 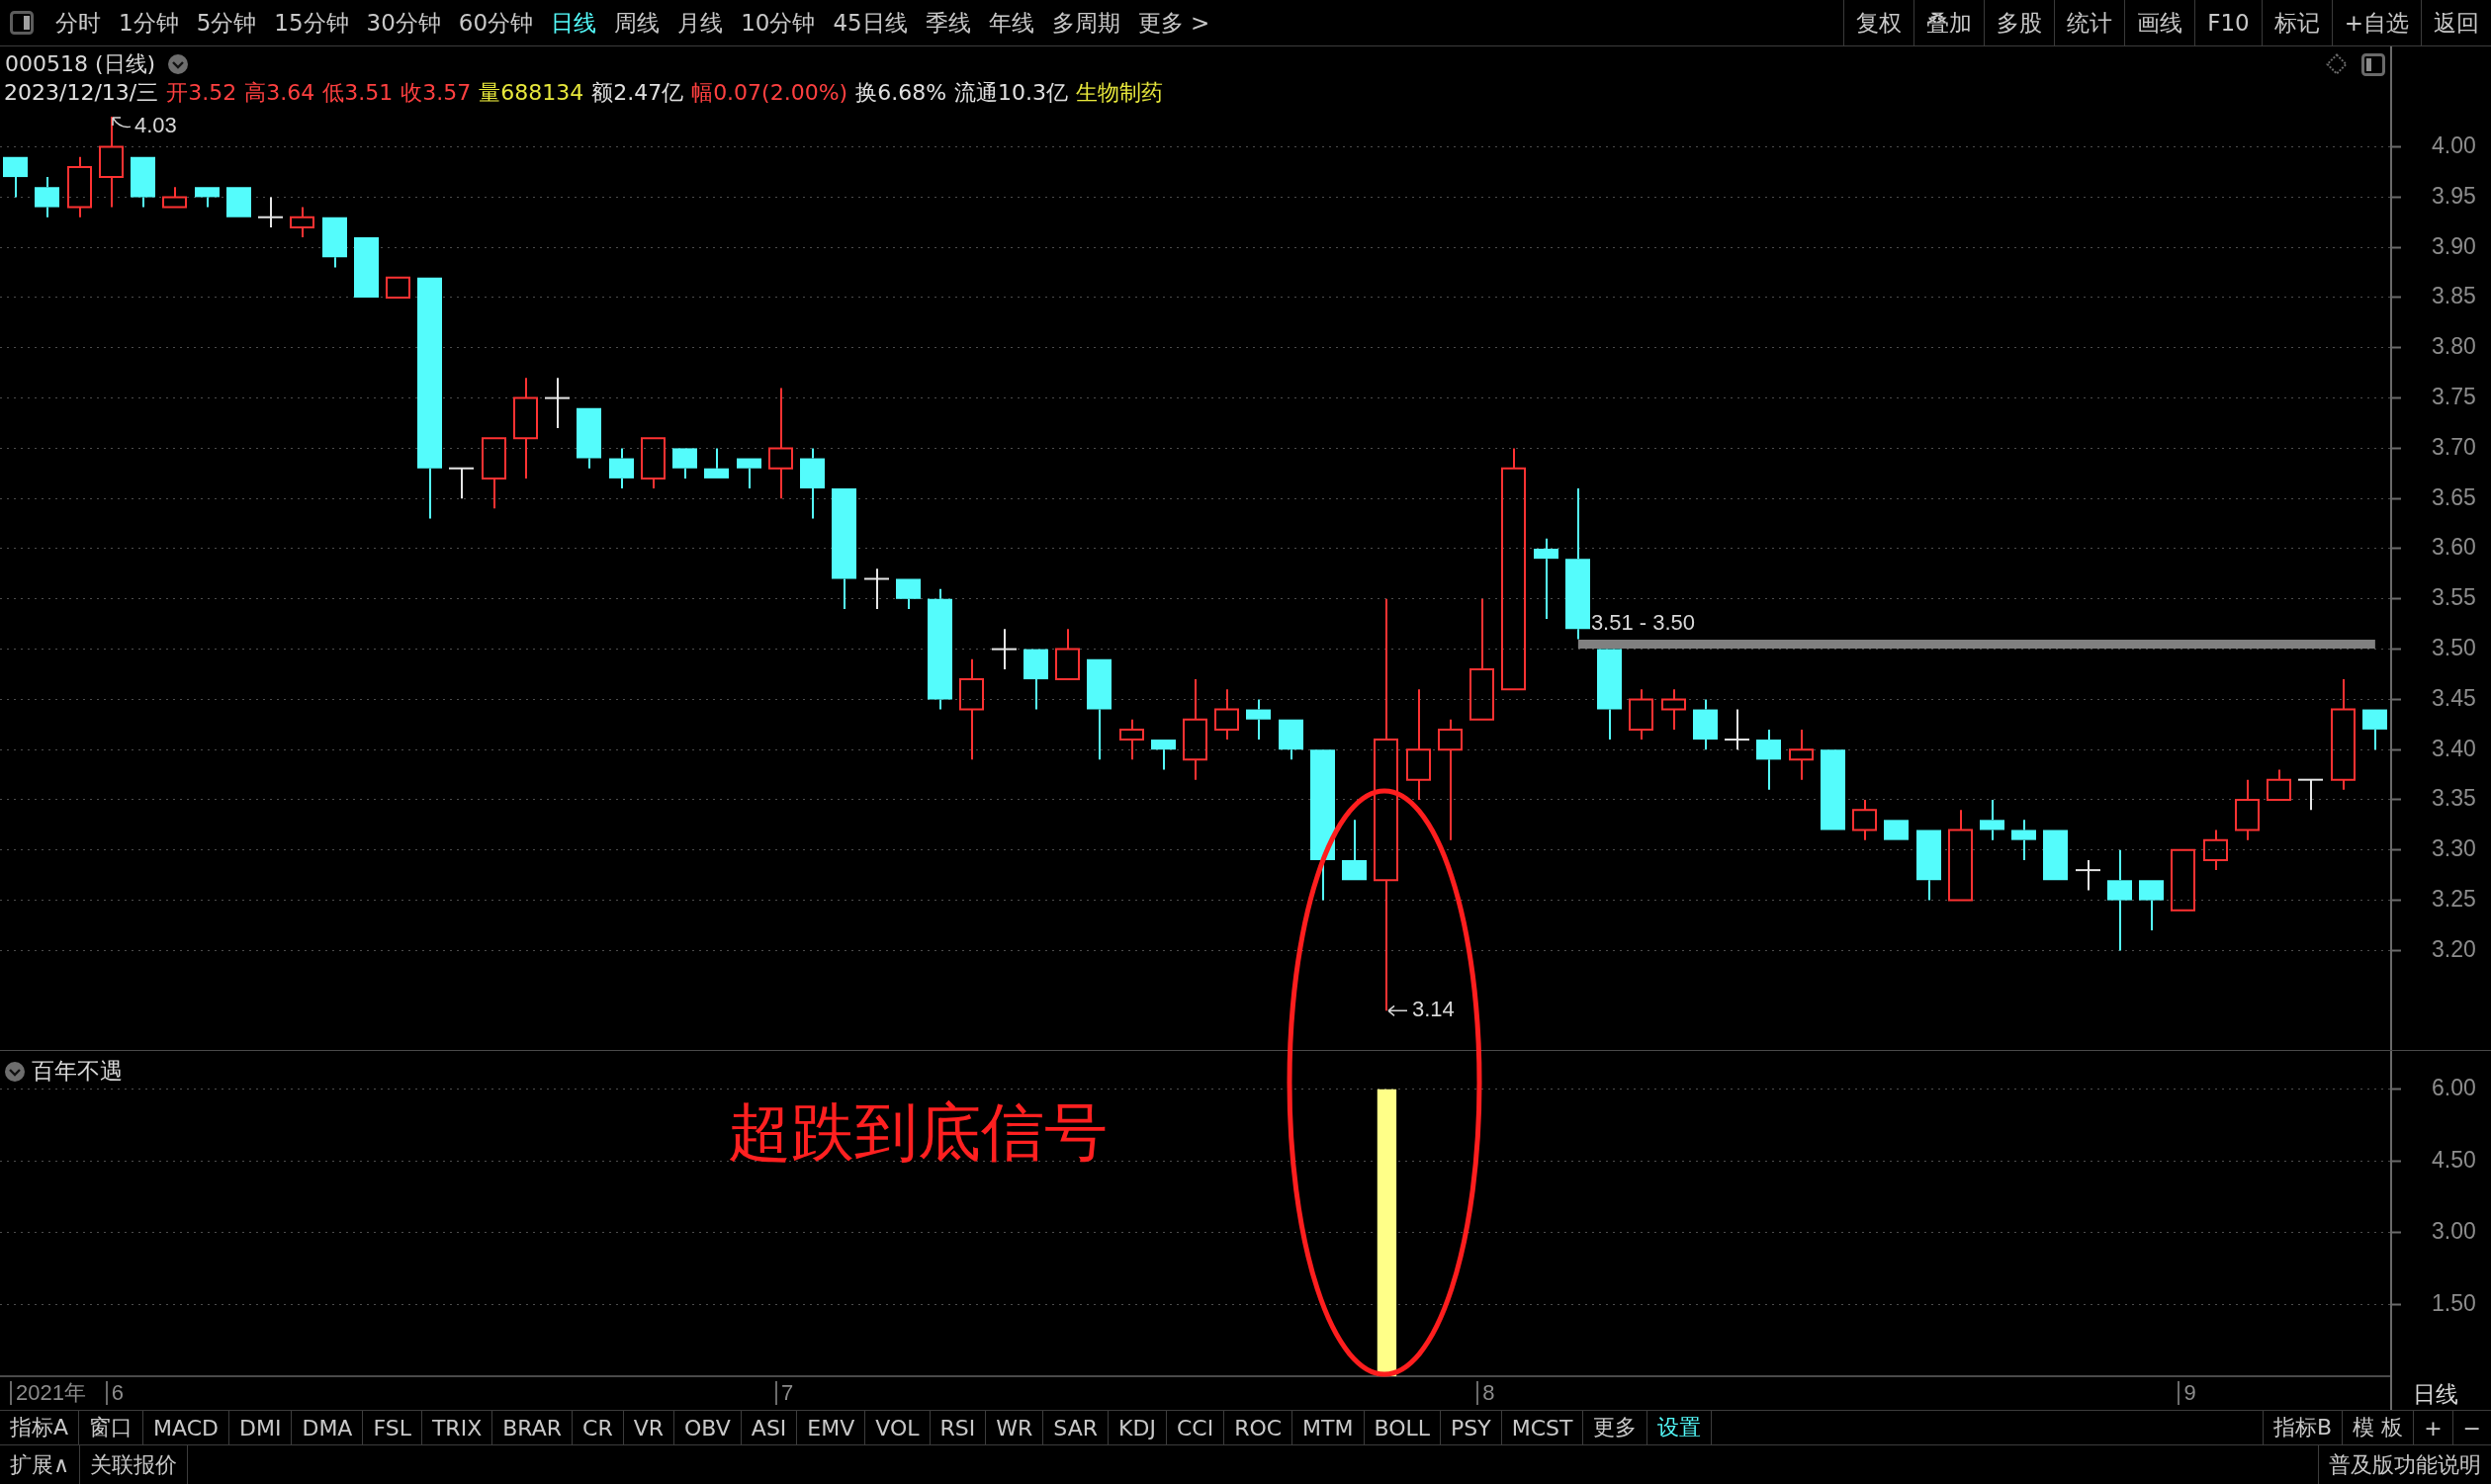 I want to click on text: 窗口, so click(x=111, y=1427).